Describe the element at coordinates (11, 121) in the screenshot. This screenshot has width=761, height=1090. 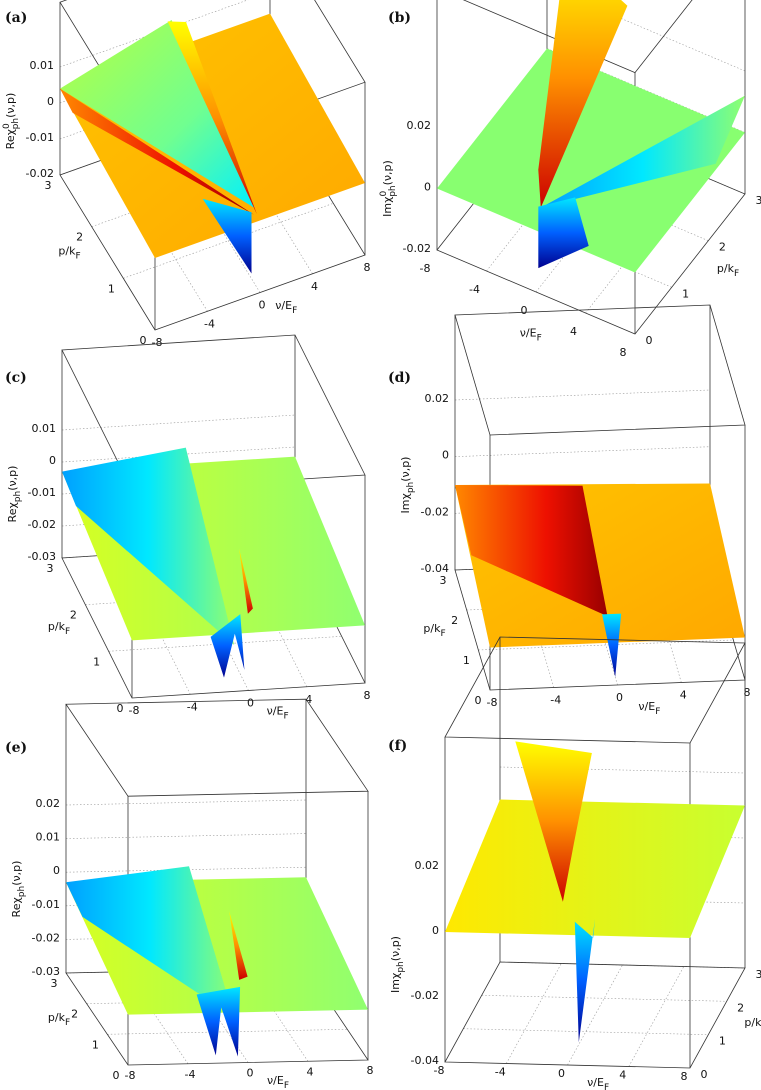
I see `z-axis-label: Reχ0ph(ν,p)` at that location.